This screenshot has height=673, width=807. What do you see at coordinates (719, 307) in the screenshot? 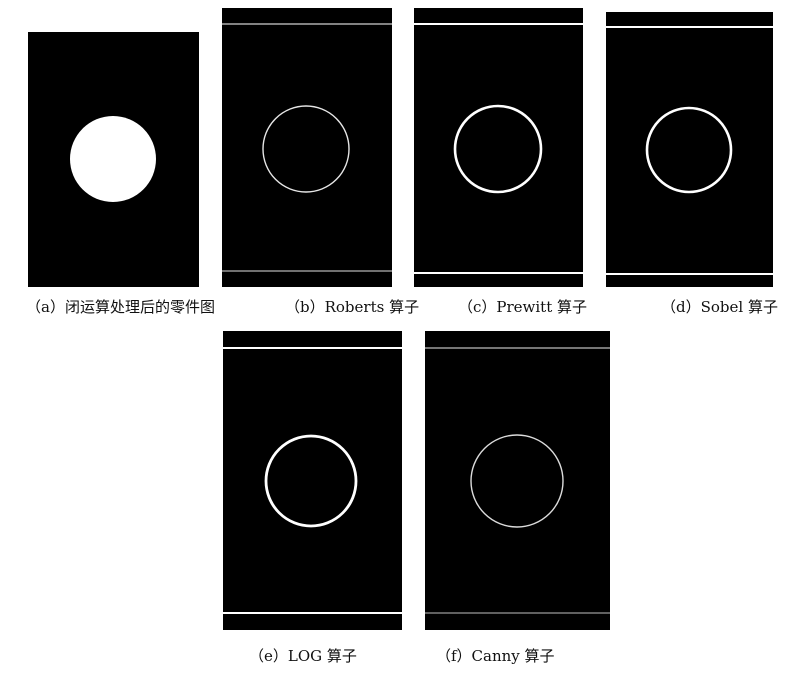
I see `caption-d: （d）Sobel 算子` at bounding box center [719, 307].